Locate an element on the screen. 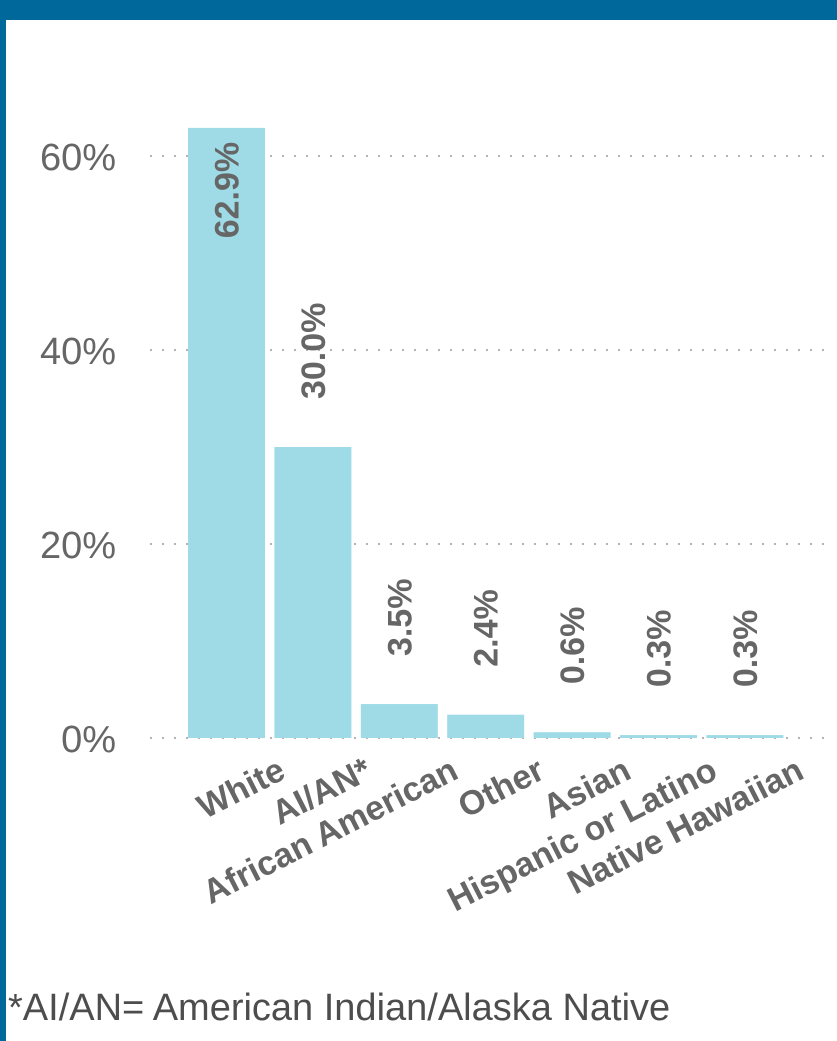 This screenshot has height=1041, width=837. footnote: *AI/AN= American Indian/Alaska Native is located at coordinates (339, 1008).